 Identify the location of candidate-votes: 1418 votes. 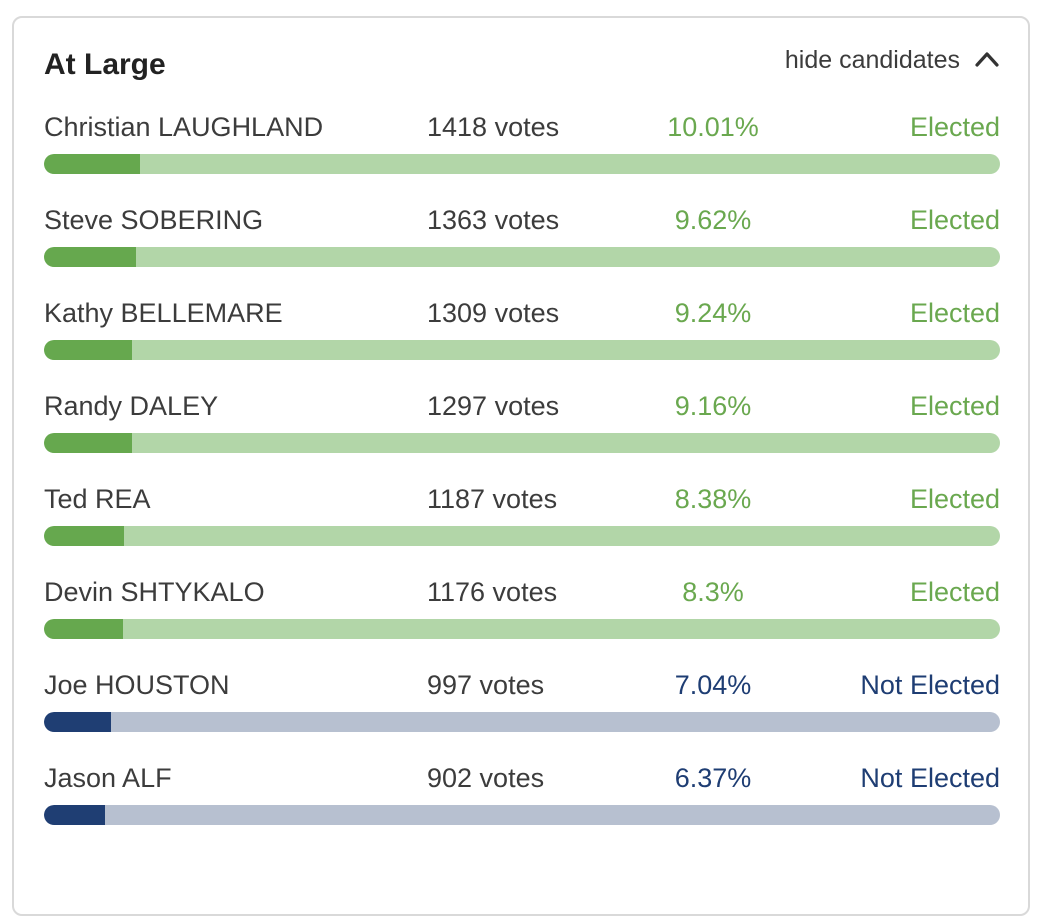
(493, 127).